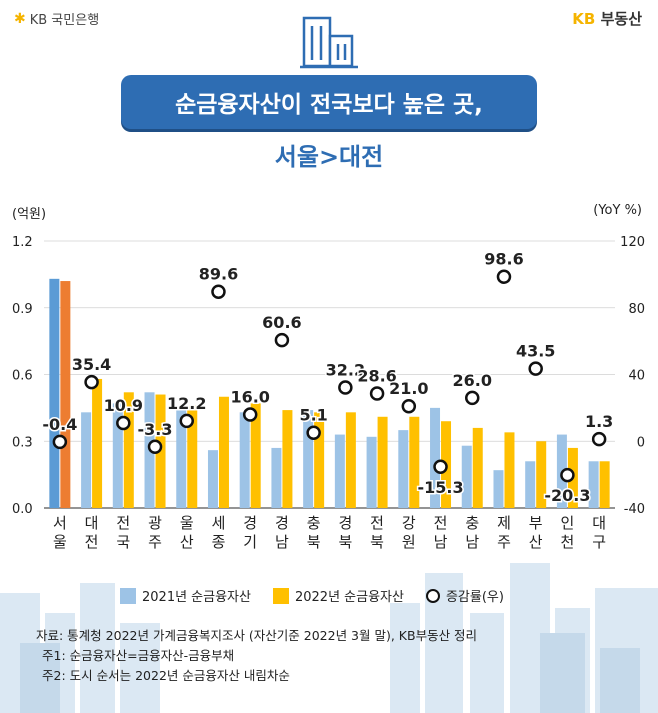  What do you see at coordinates (472, 380) in the screenshot?
I see `rate-label-13: 26.0` at bounding box center [472, 380].